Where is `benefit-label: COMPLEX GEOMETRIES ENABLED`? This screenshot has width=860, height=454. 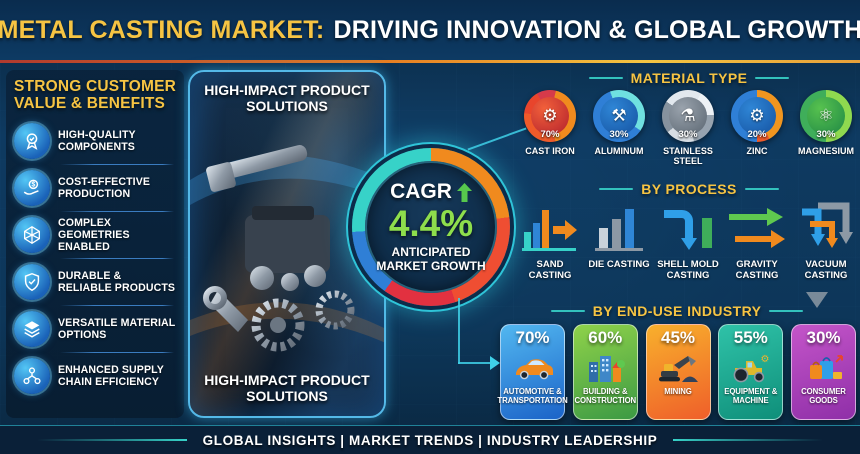 benefit-label: COMPLEX GEOMETRIES ENABLED is located at coordinates (94, 235).